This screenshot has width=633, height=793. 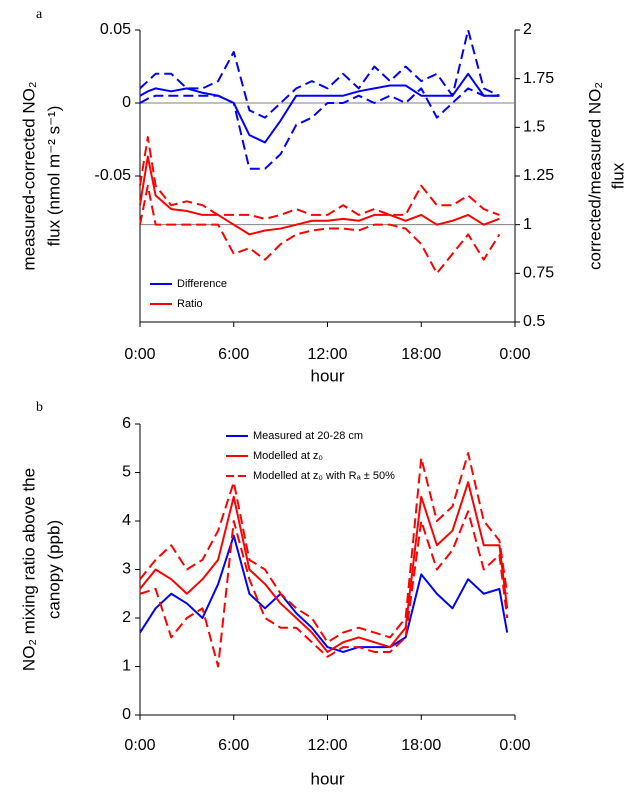 What do you see at coordinates (126, 617) in the screenshot?
I see `y-tick-label: 2` at bounding box center [126, 617].